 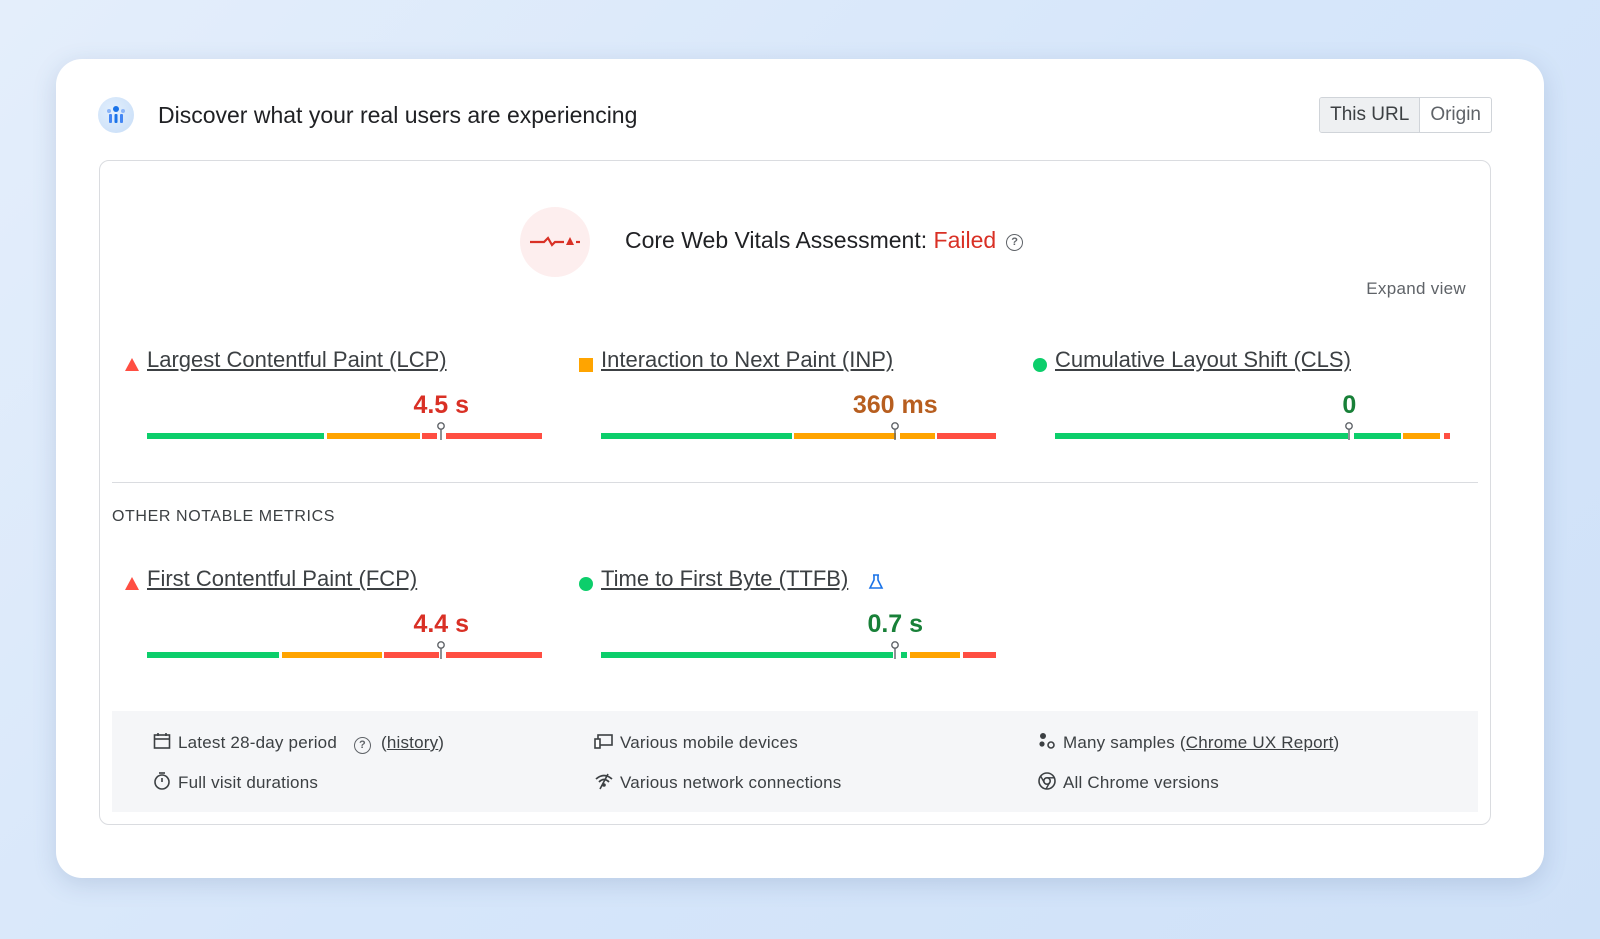 What do you see at coordinates (334, 616) in the screenshot?
I see `metric-fcp: First Contentful Paint (FCP) 4.4 s` at bounding box center [334, 616].